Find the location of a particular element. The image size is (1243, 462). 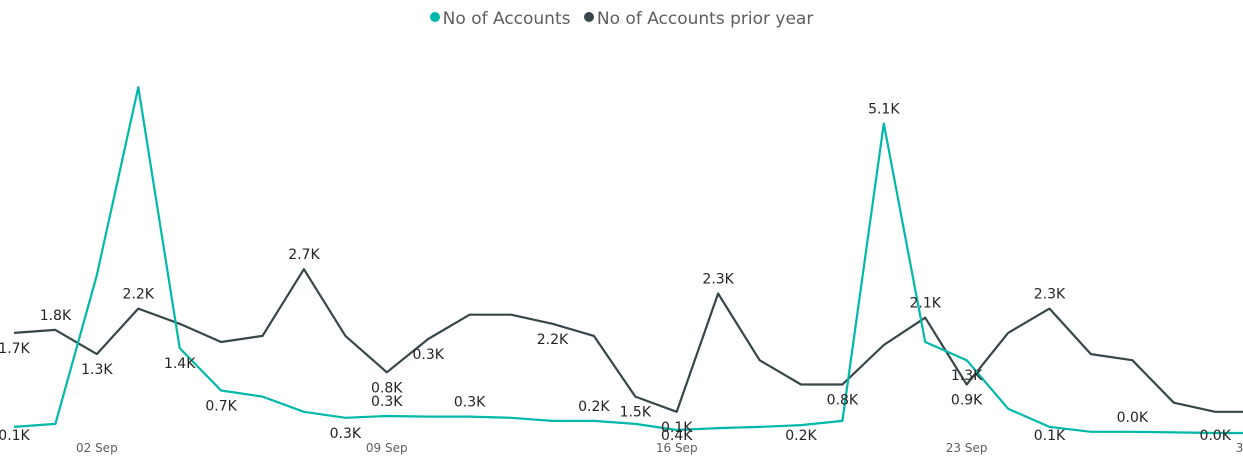

data-label: 0.9K is located at coordinates (967, 400).